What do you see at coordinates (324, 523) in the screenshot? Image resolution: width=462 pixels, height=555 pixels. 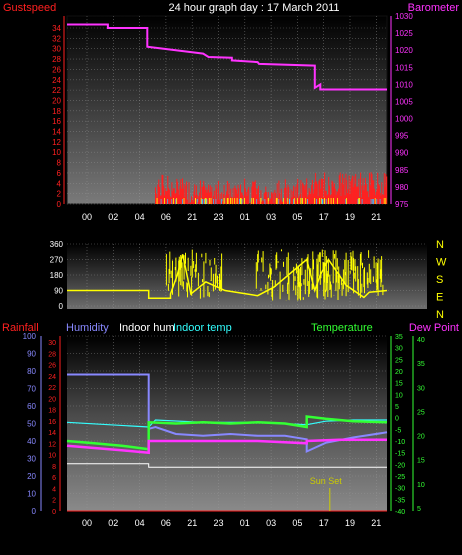 I see `x-tick-label-bottom: 17` at bounding box center [324, 523].